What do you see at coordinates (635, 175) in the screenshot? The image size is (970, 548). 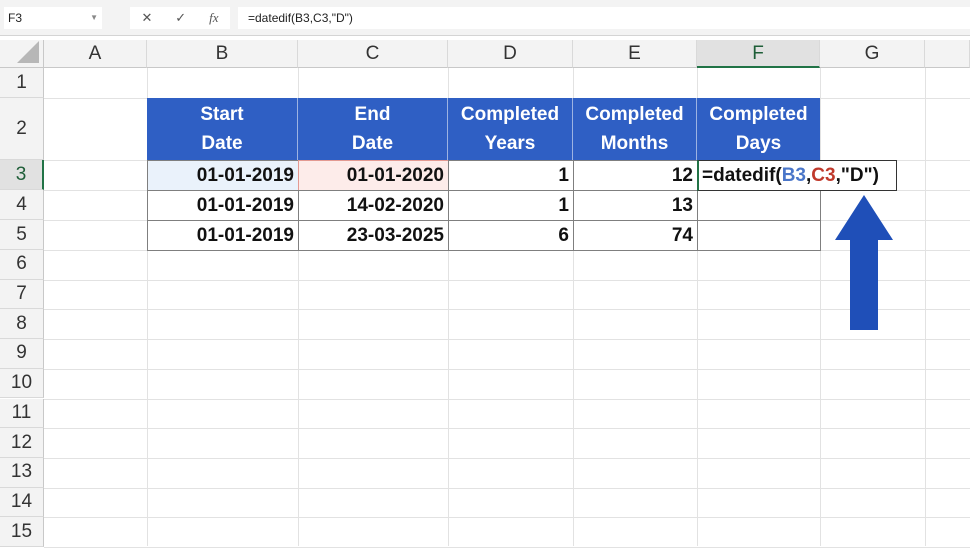 I see `cell-months: 12` at bounding box center [635, 175].